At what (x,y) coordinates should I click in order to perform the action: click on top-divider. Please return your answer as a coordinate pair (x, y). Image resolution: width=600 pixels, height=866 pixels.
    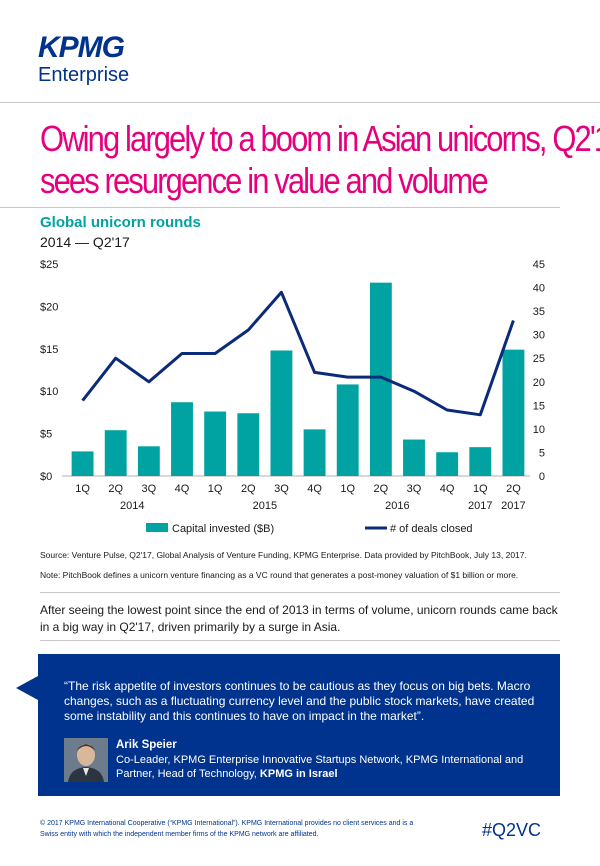
    Looking at the image, I should click on (300, 102).